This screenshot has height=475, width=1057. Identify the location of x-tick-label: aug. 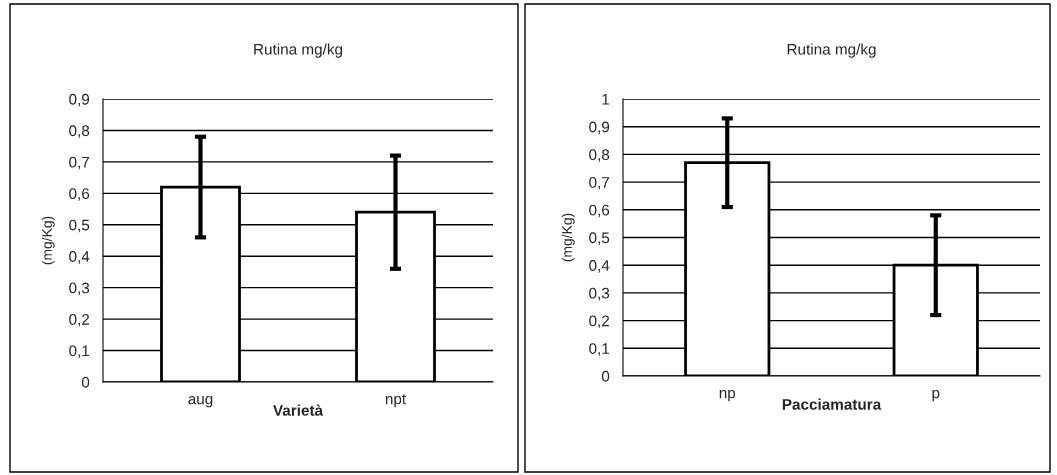
(200, 401).